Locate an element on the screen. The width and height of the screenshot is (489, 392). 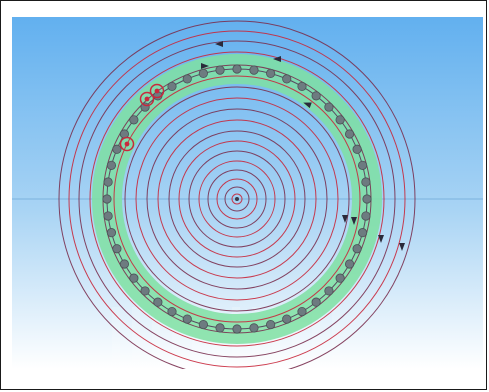
field-line-circle is located at coordinates (237, 199).